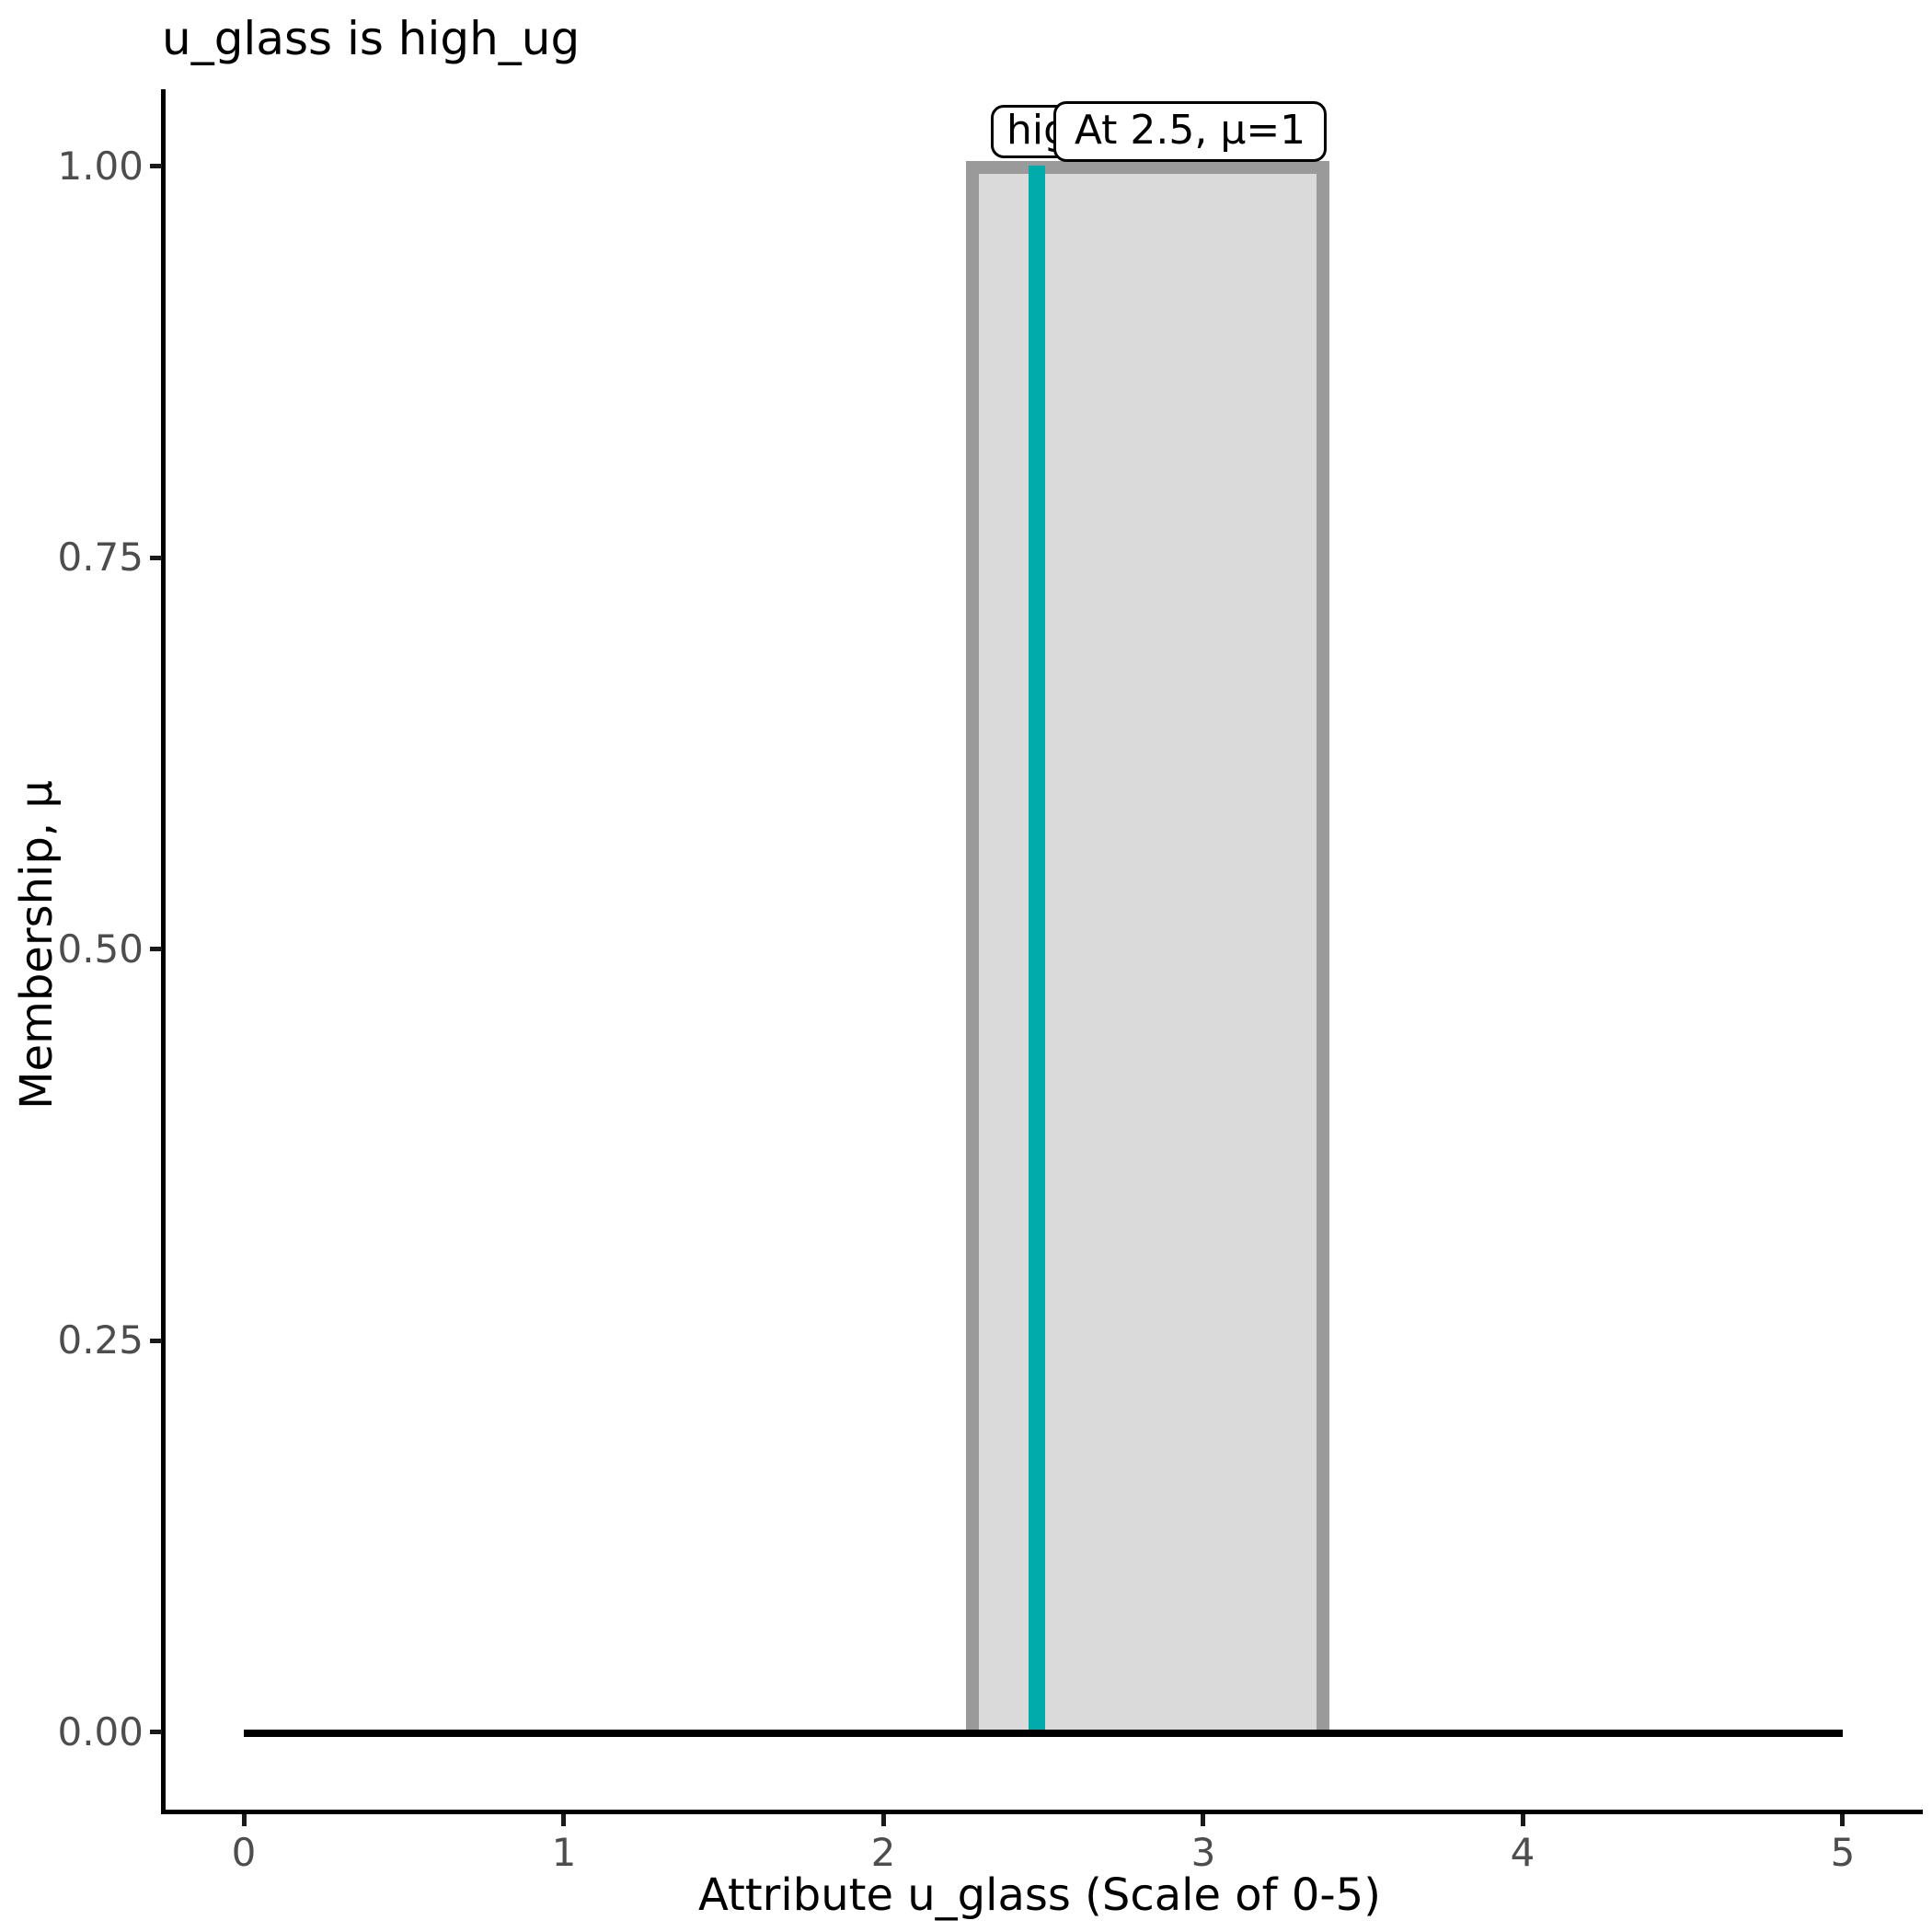 This screenshot has width=1932, height=1932. I want to click on x-tick-label: 2, so click(883, 1852).